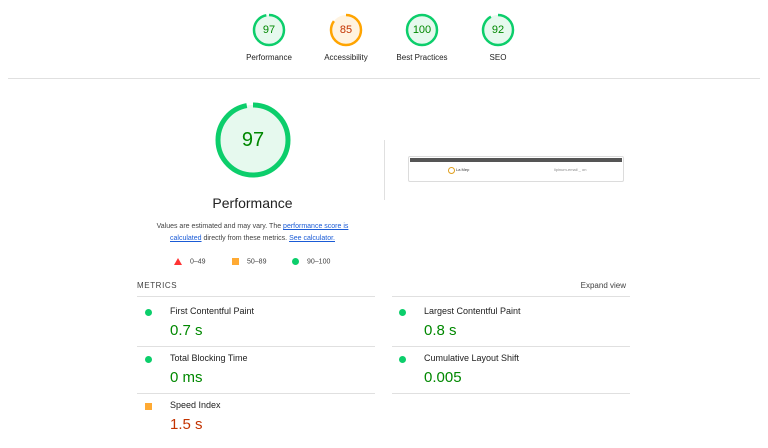  I want to click on metric-name: Total Blocking Time, so click(209, 358).